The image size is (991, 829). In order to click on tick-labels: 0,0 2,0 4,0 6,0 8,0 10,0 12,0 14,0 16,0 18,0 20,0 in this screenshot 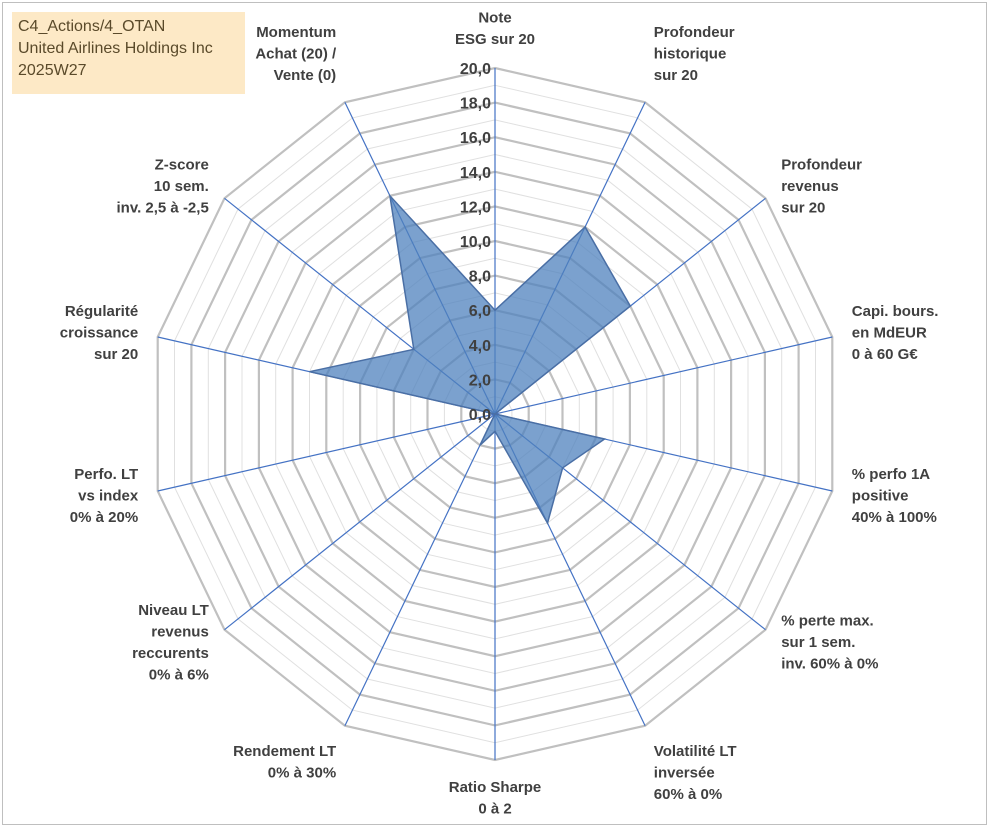, I will do `click(475, 242)`.